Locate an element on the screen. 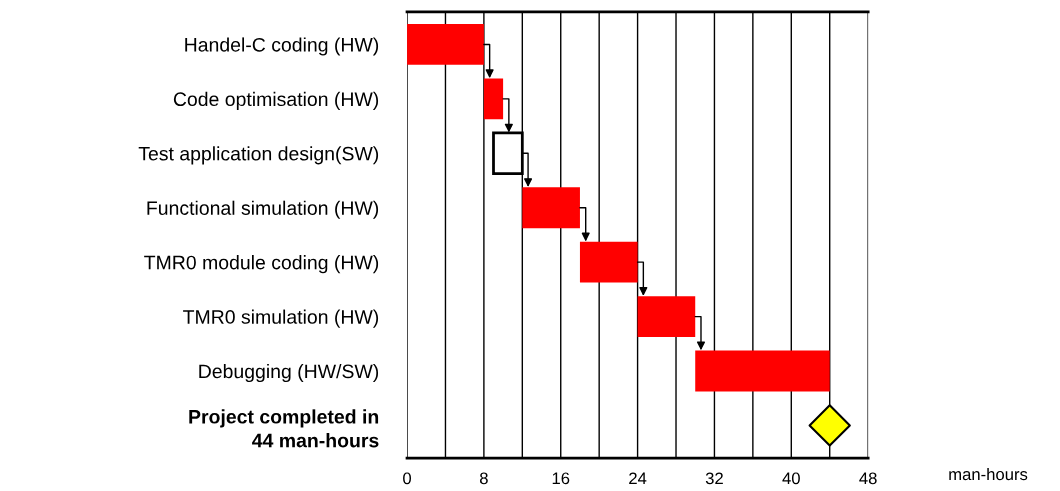 The width and height of the screenshot is (1060, 491). x-tick-label: 40 is located at coordinates (791, 478).